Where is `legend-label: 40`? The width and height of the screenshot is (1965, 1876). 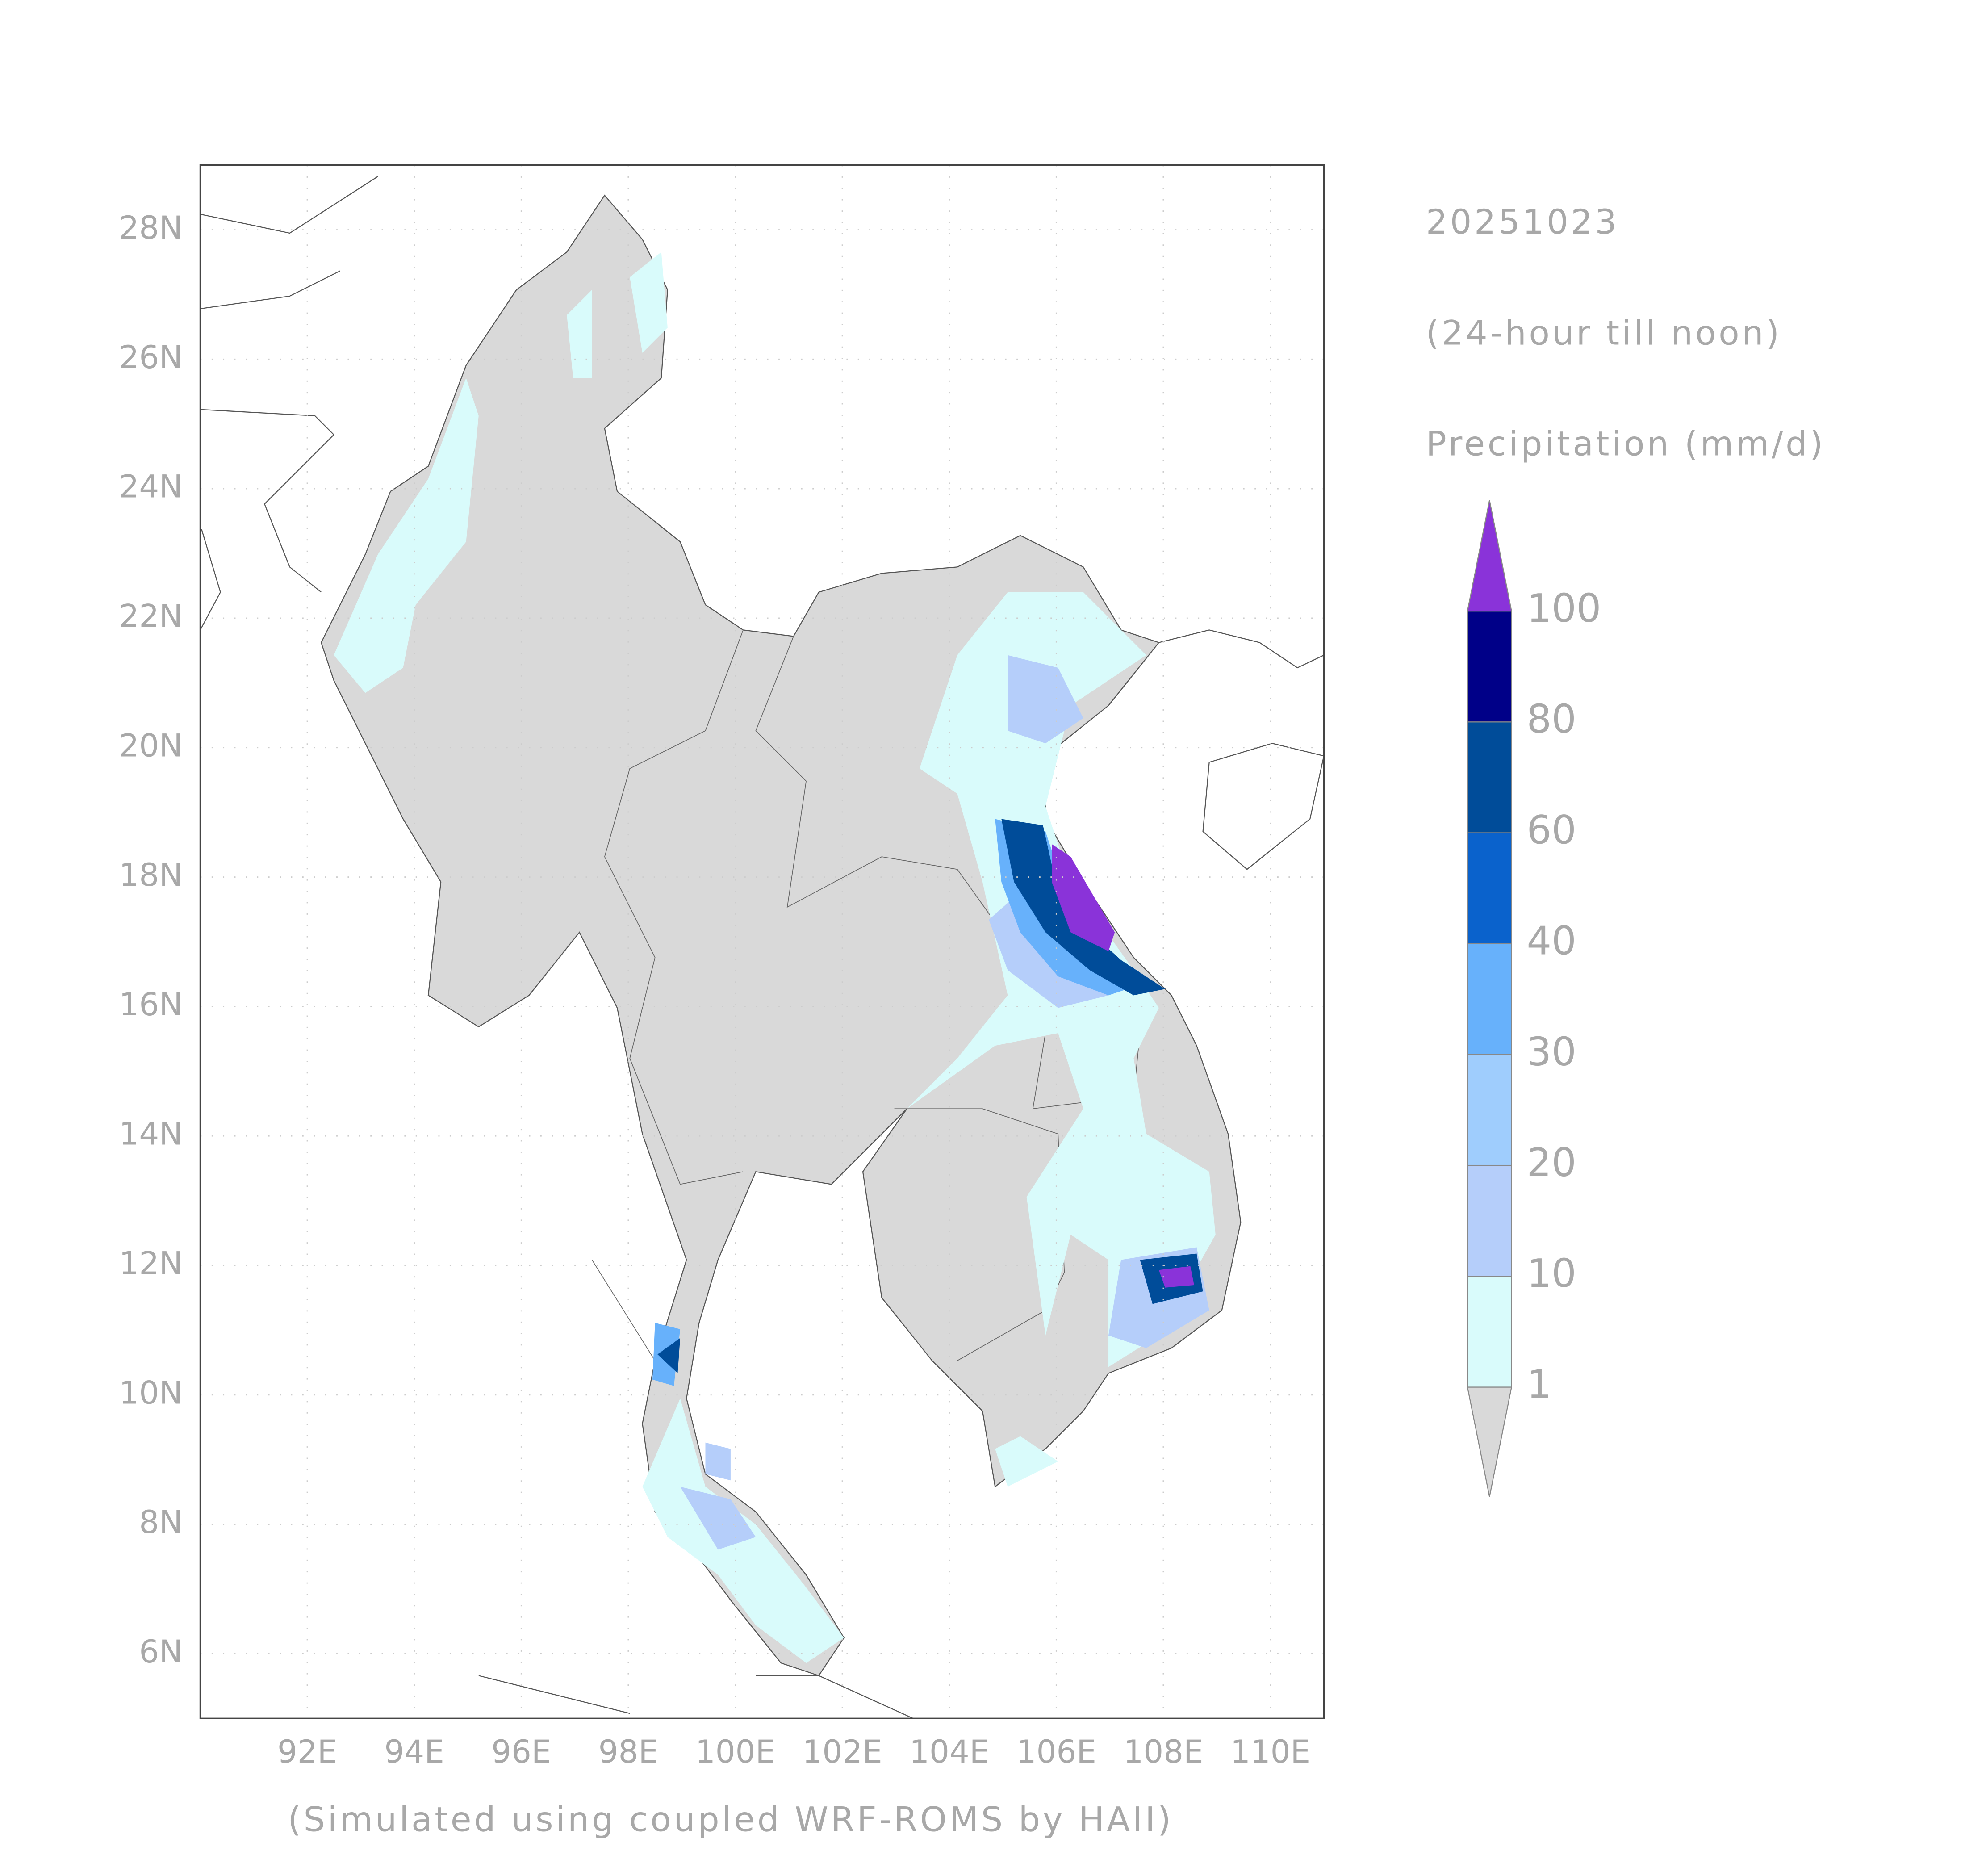
legend-label: 40 is located at coordinates (1551, 941).